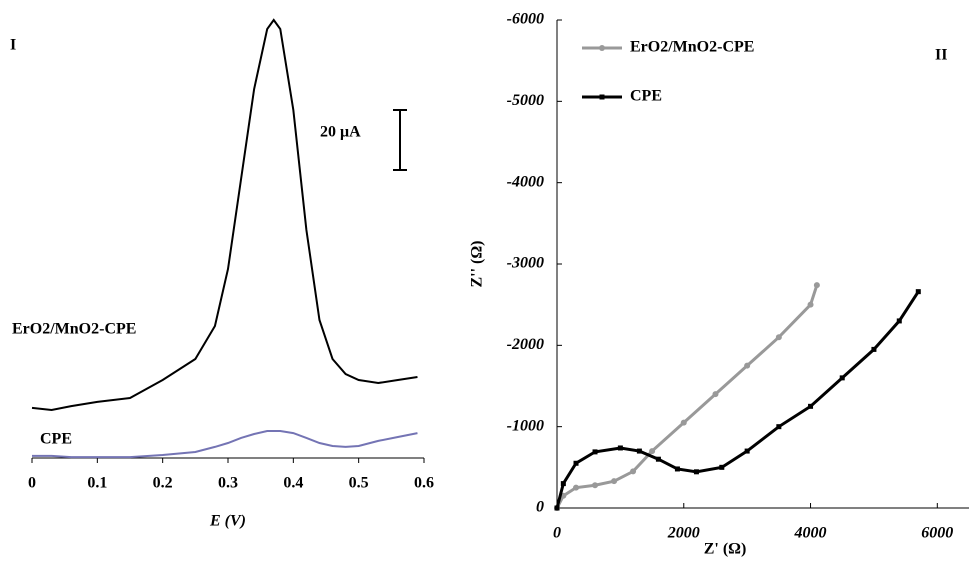  I want to click on x-axis-label: E (V), so click(227, 521).